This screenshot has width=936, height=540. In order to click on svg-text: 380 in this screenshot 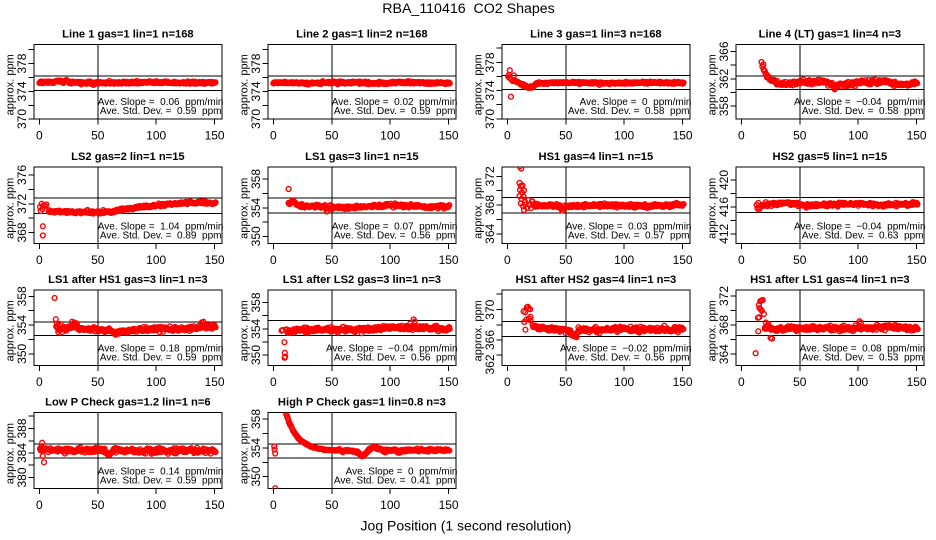, I will do `click(22, 477)`.